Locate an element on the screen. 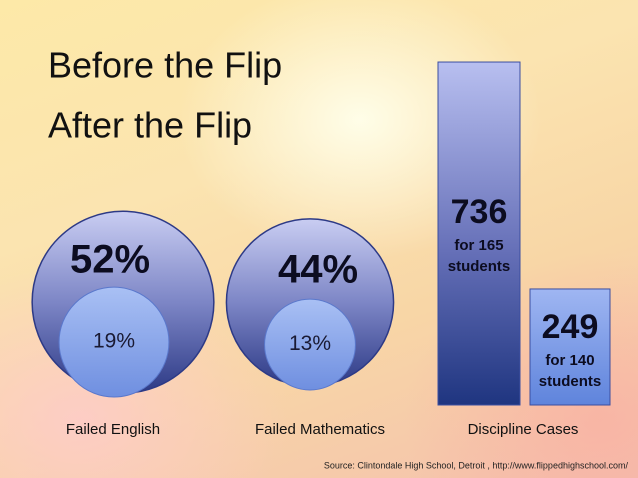  before-value: 52% is located at coordinates (110, 260).